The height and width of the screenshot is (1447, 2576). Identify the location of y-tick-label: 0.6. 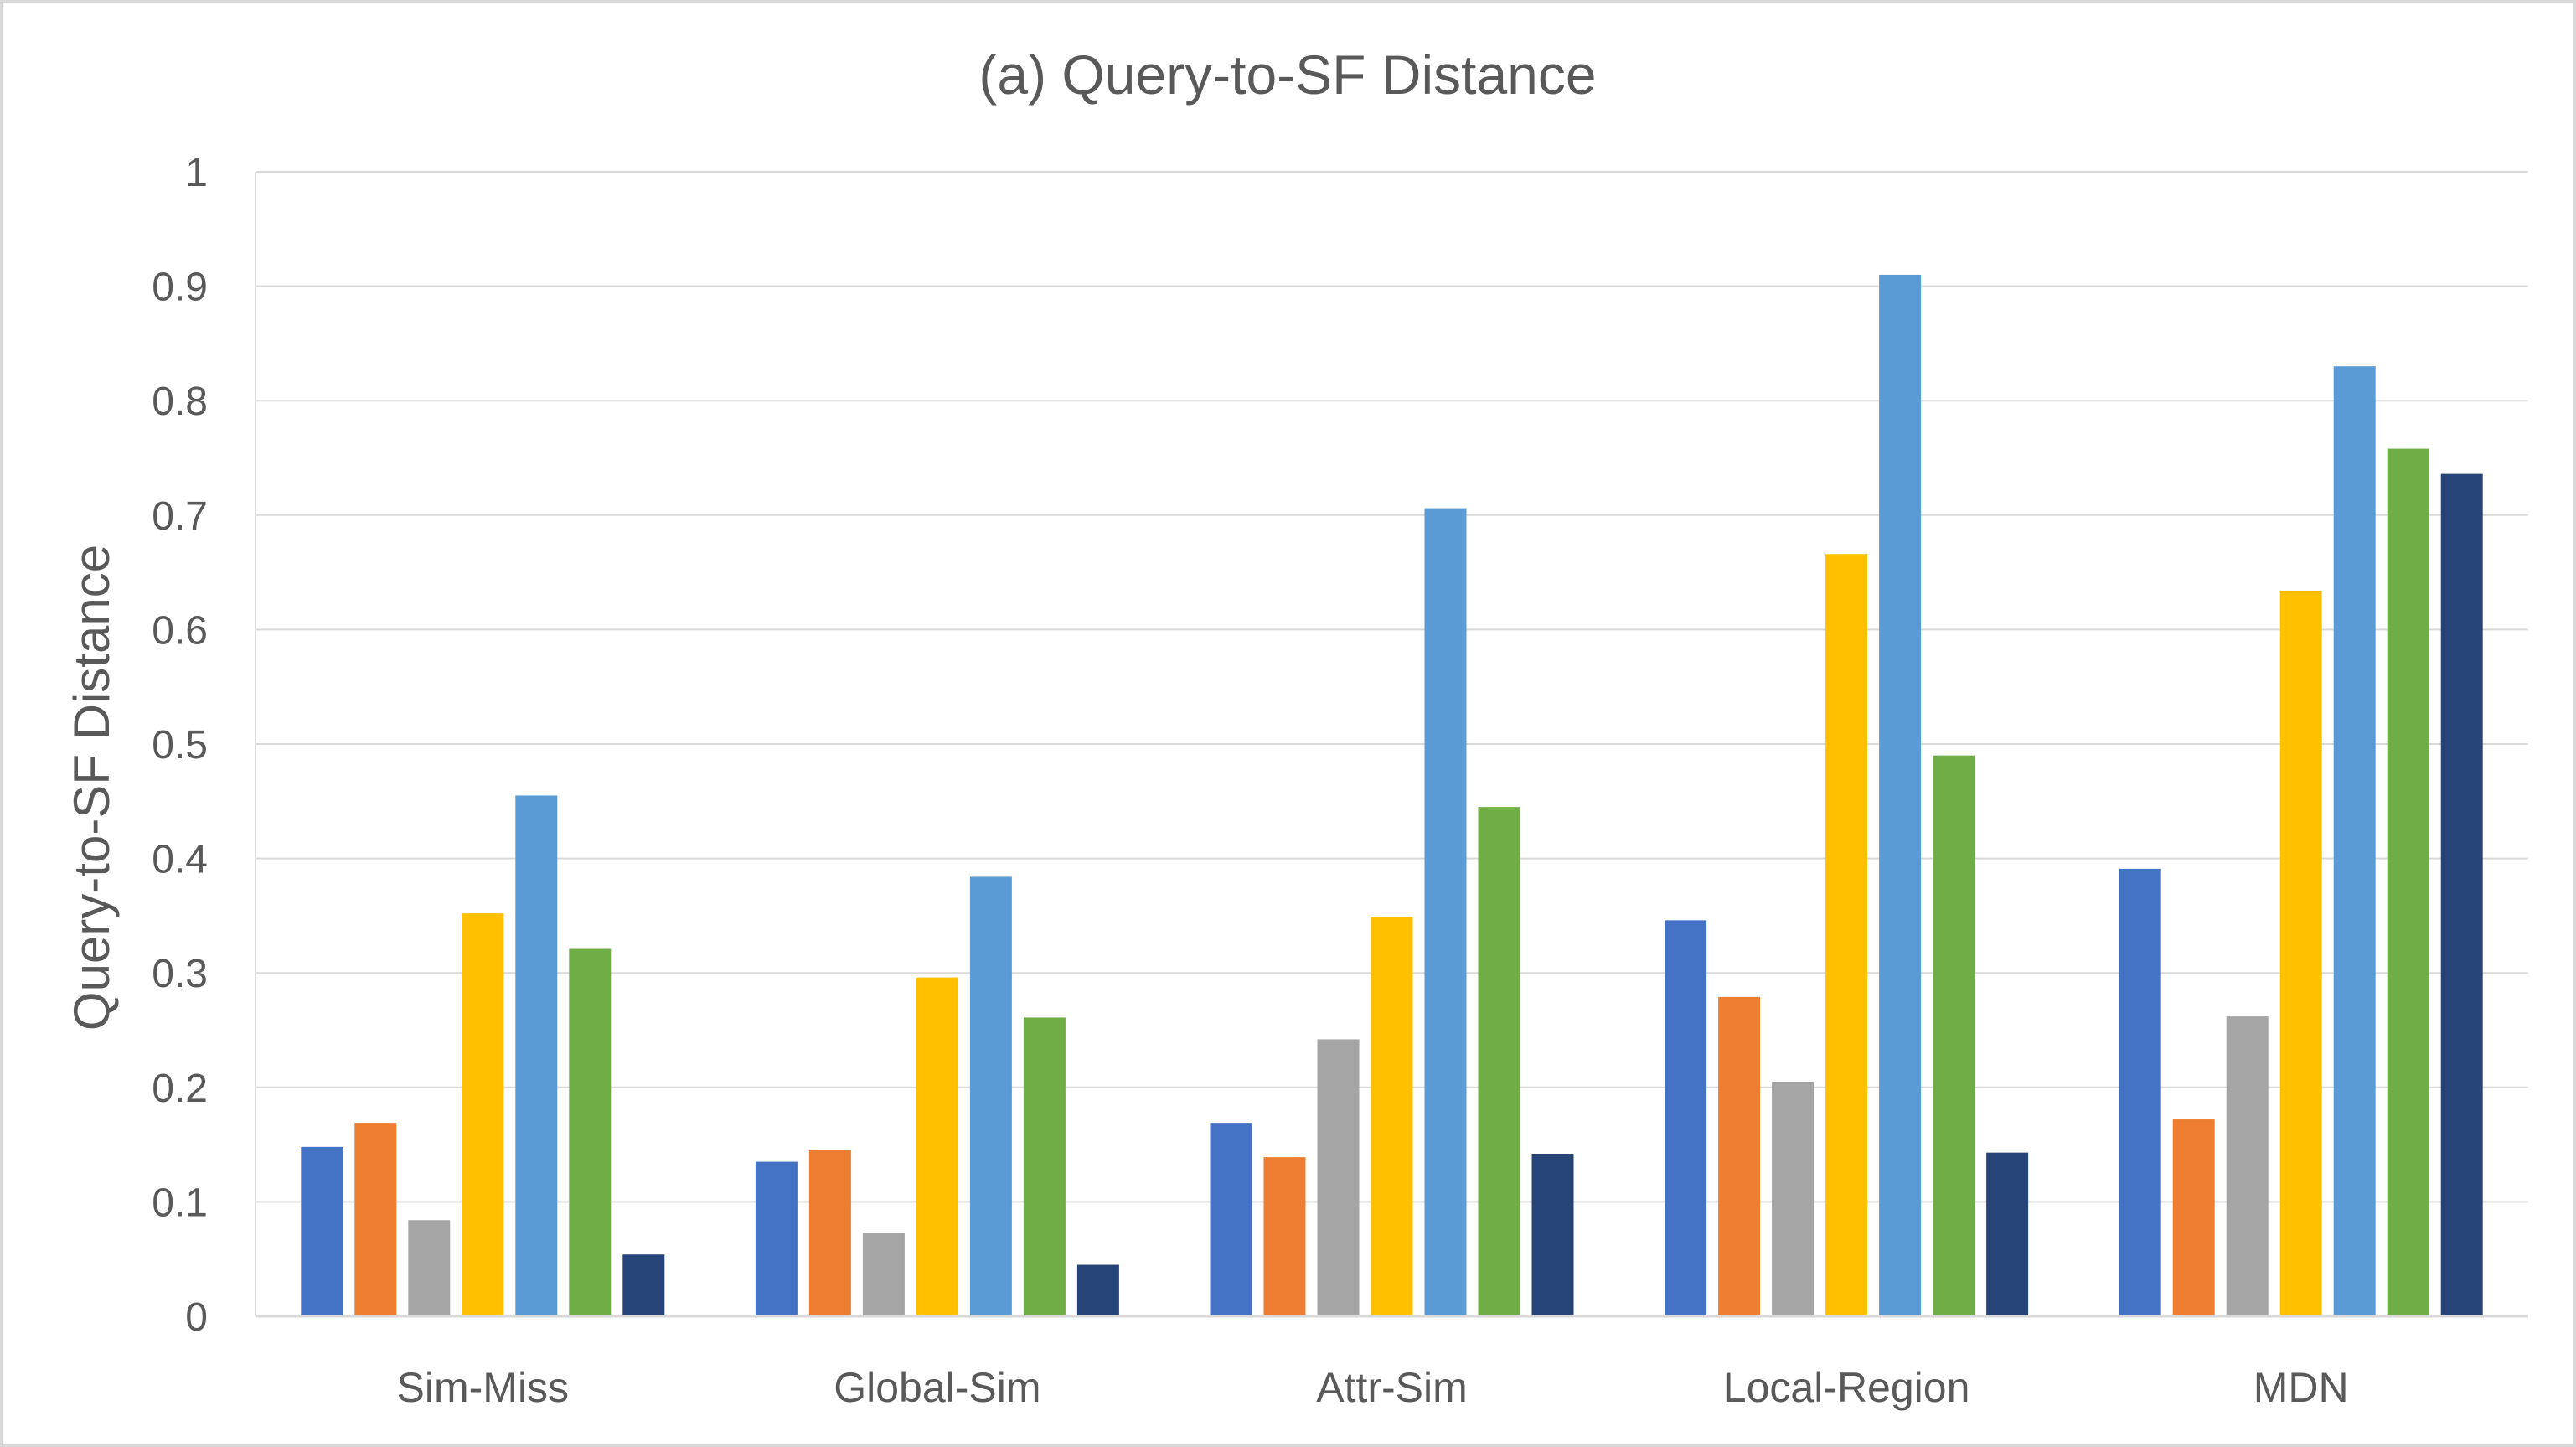
(180, 630).